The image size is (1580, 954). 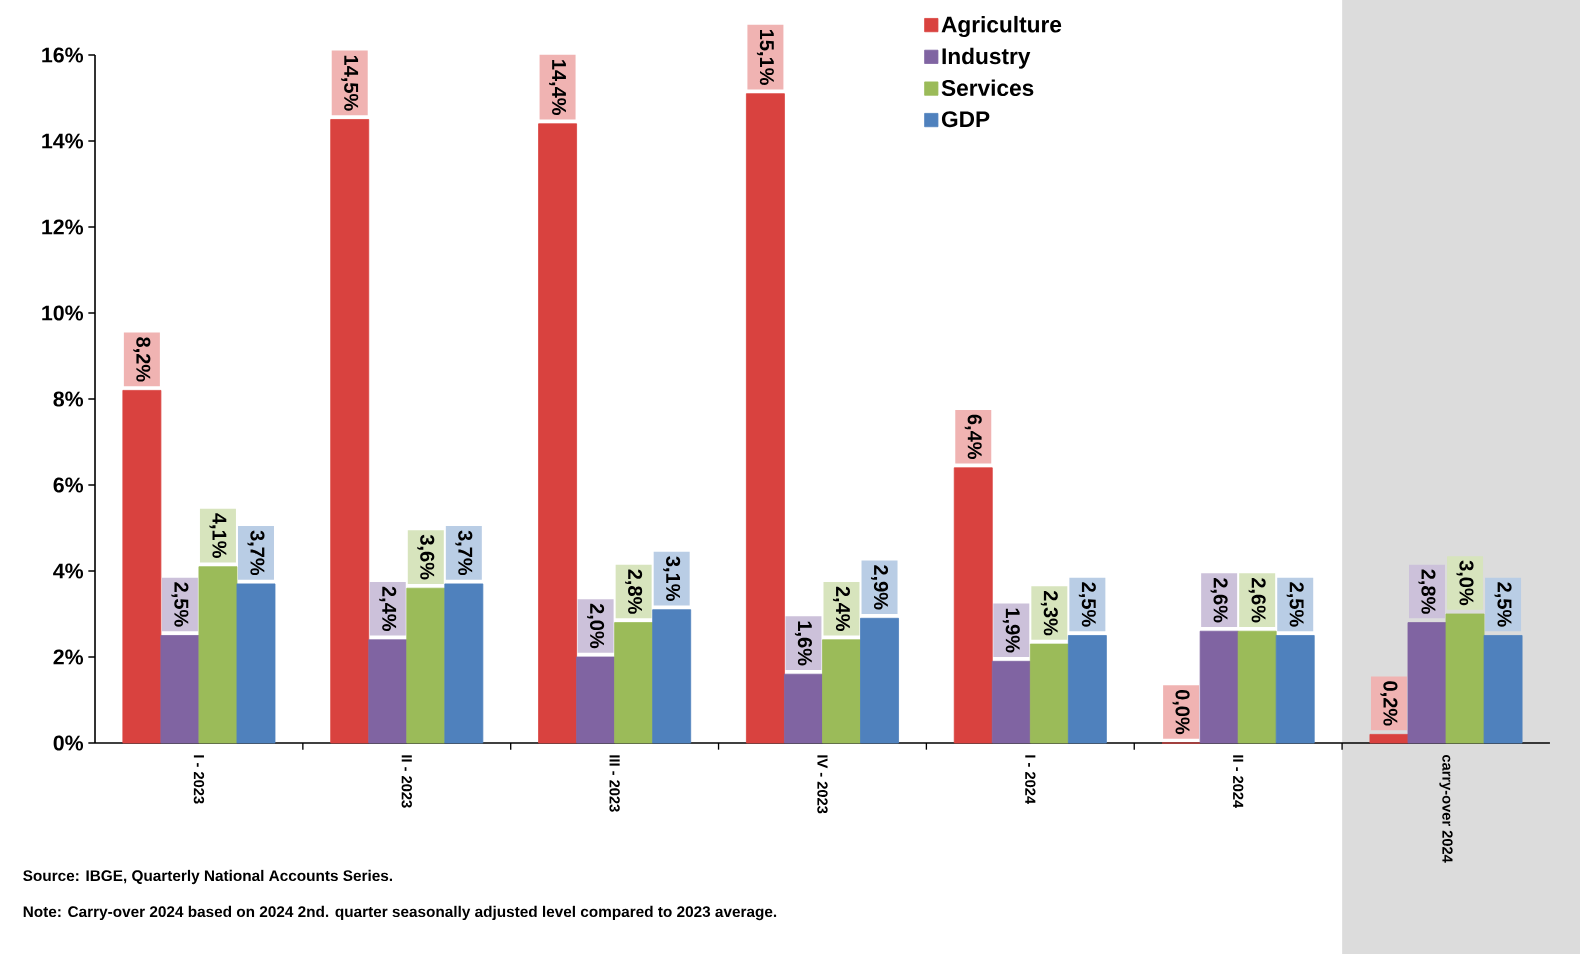 What do you see at coordinates (879, 587) in the screenshot?
I see `data-label: 2,9%` at bounding box center [879, 587].